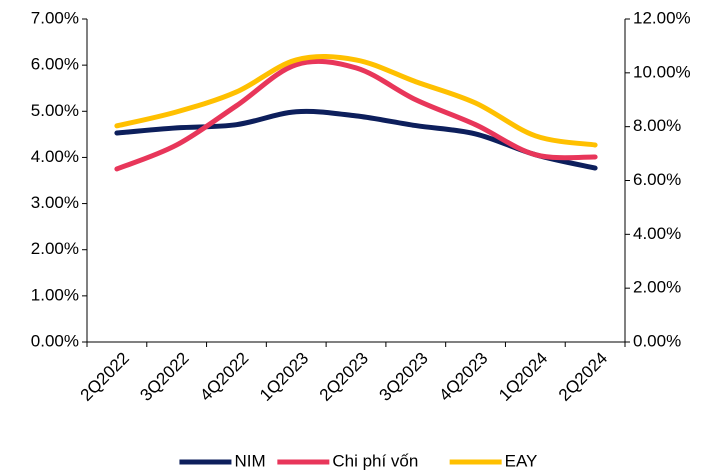 Image resolution: width=715 pixels, height=475 pixels. Describe the element at coordinates (463, 377) in the screenshot. I see `x-tick-label: 4Q2023` at that location.